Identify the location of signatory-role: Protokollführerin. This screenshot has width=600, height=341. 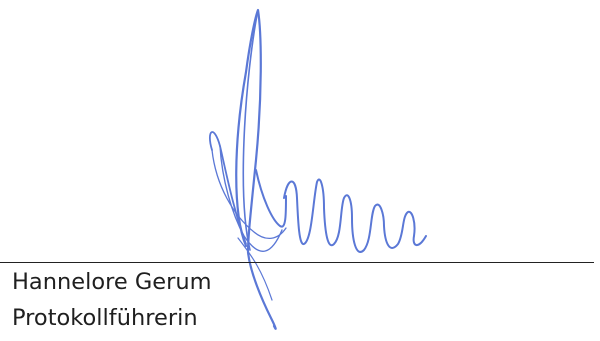
(105, 318).